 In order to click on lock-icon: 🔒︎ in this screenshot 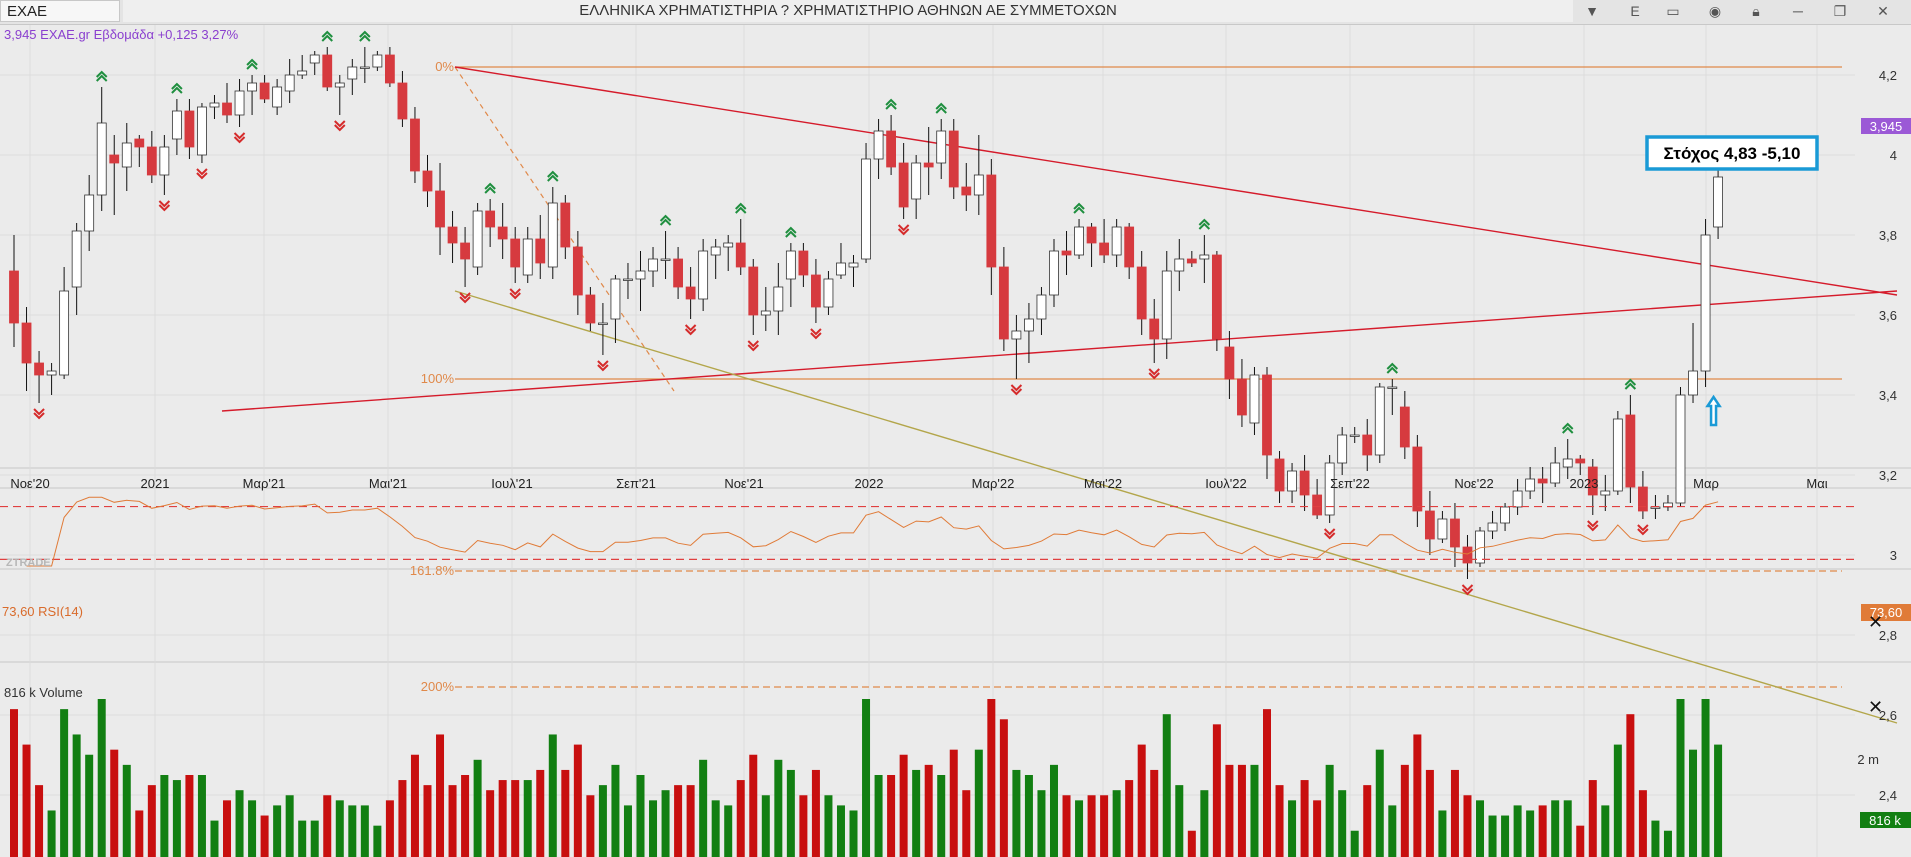, I will do `click(1756, 11)`.